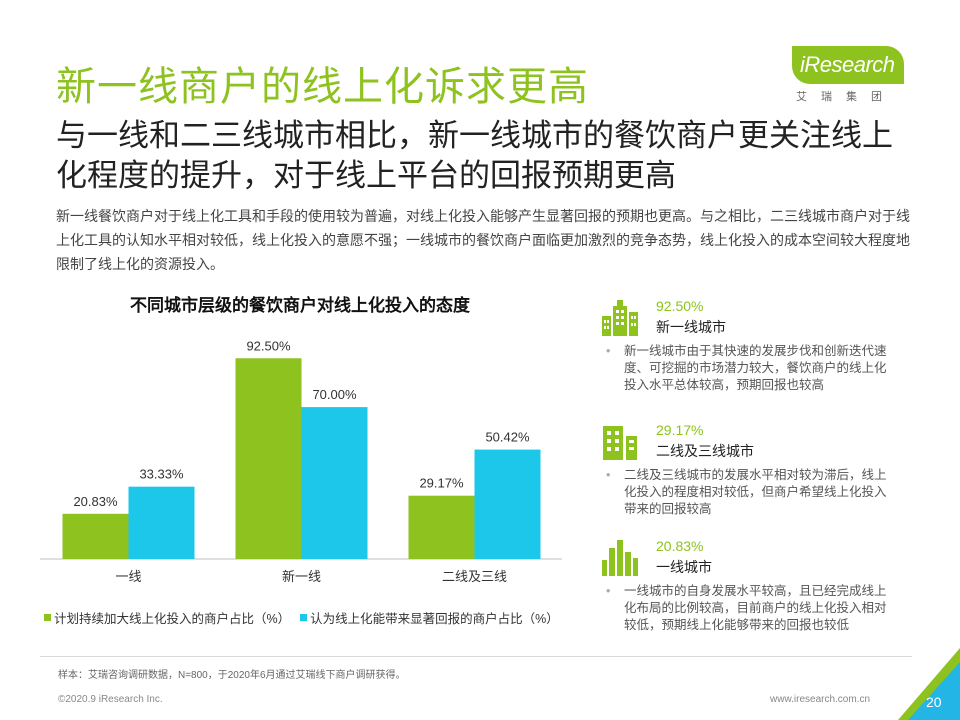 This screenshot has width=960, height=720. Describe the element at coordinates (322, 87) in the screenshot. I see `page-title: 新一线商户的线上化诉求更高` at that location.